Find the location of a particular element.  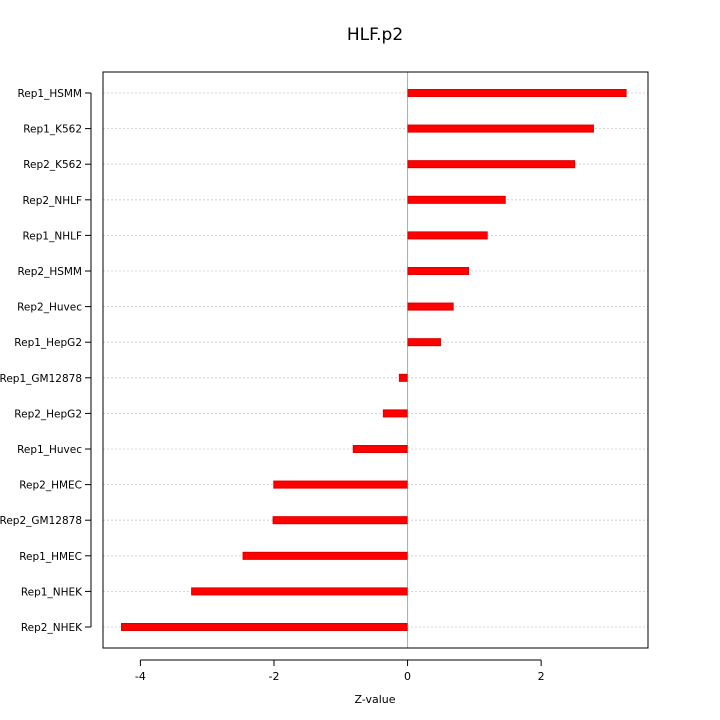

bar-Rep2_HSMM is located at coordinates (438, 271).